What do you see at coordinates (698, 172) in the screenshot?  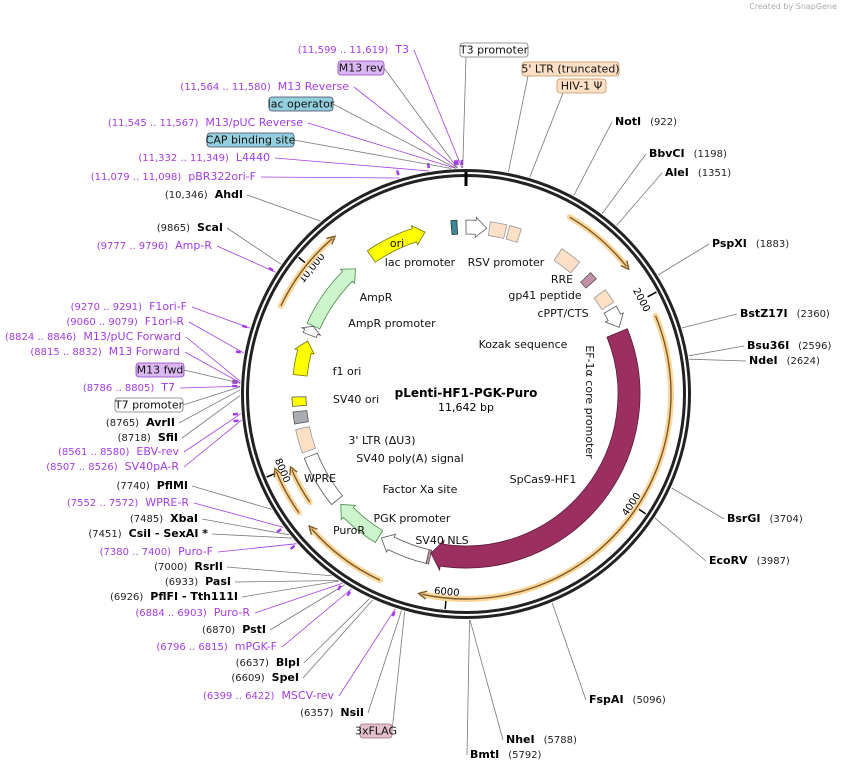 I see `enzyme-site-label: AleI (1351)` at bounding box center [698, 172].